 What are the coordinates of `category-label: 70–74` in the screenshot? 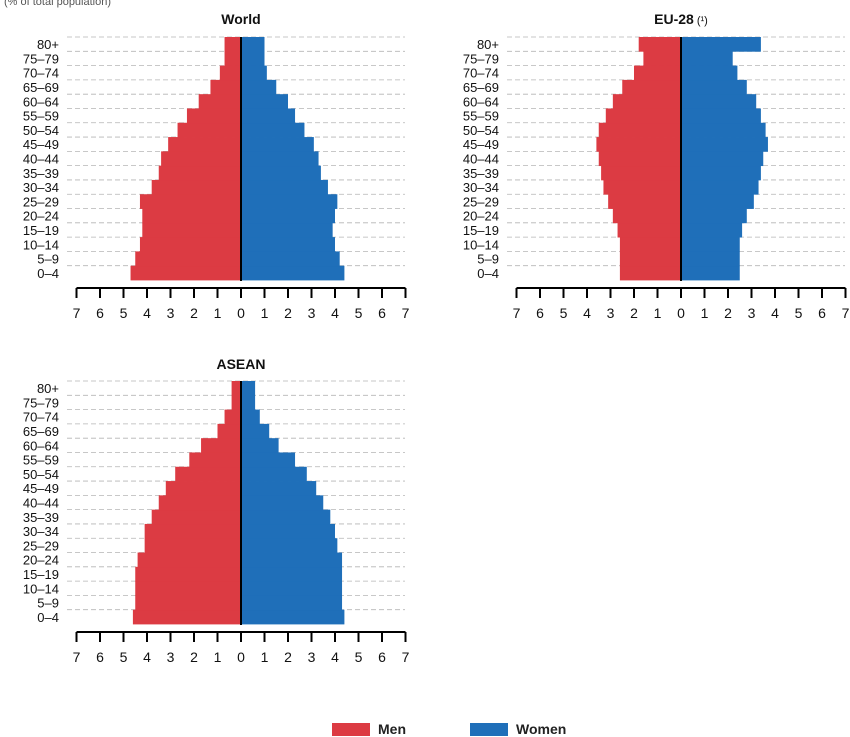 It's located at (41, 417).